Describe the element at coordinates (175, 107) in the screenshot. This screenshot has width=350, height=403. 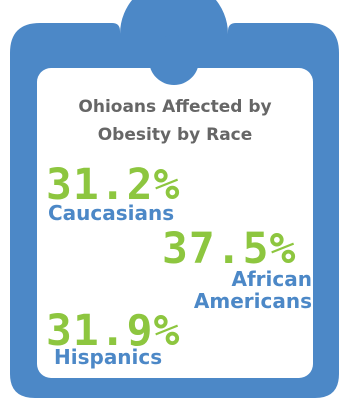
I see `chart-title-line-1: Ohioans Affected by` at that location.